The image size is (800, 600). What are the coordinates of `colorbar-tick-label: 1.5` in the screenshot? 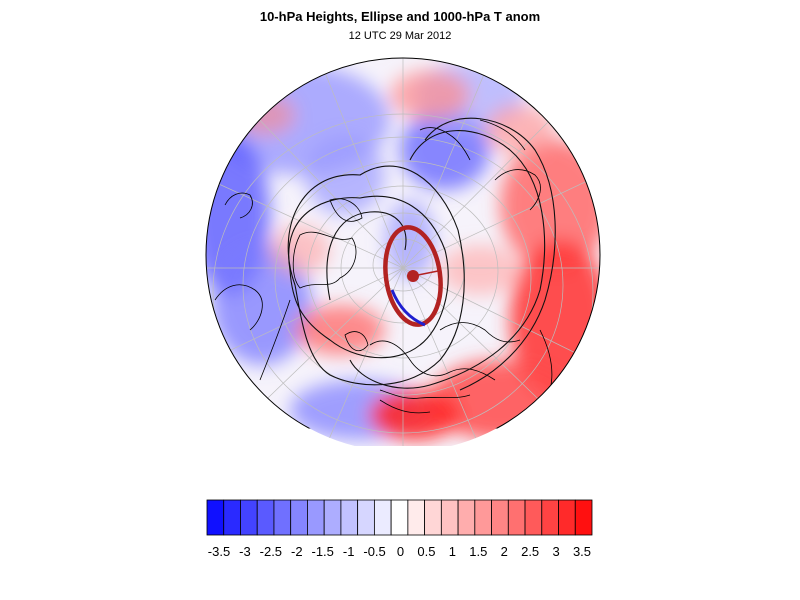 It's located at (478, 551).